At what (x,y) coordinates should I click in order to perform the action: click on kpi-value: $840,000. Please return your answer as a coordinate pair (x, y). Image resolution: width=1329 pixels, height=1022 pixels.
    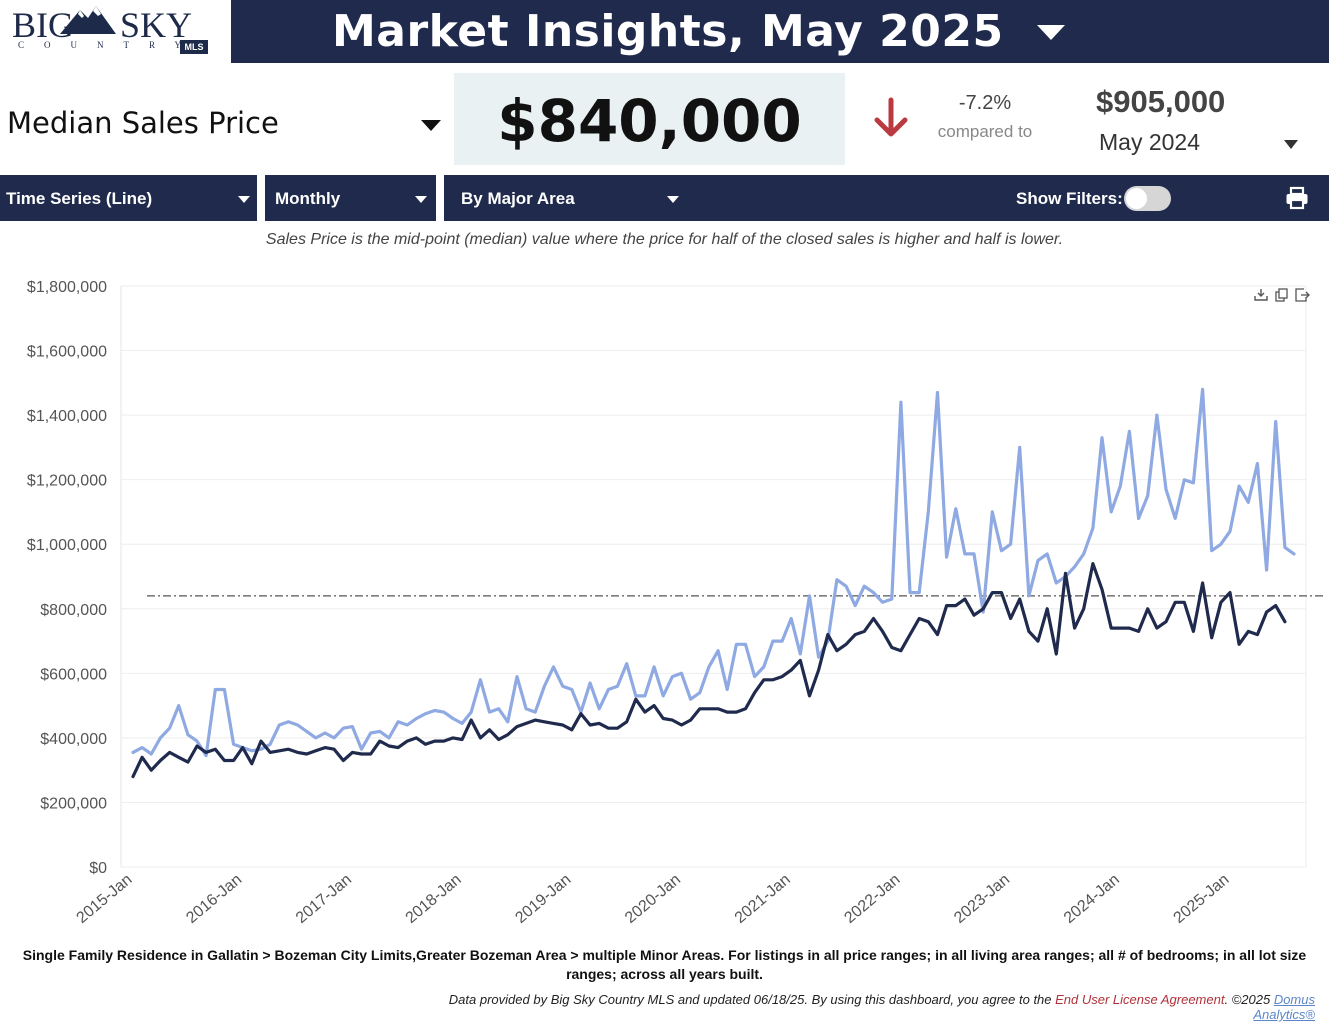
    Looking at the image, I should click on (649, 121).